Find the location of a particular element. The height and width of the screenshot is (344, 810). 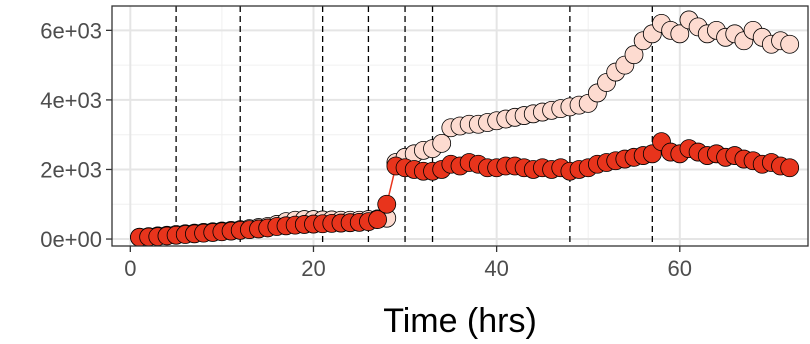

x-tick-label: 60 is located at coordinates (680, 268).